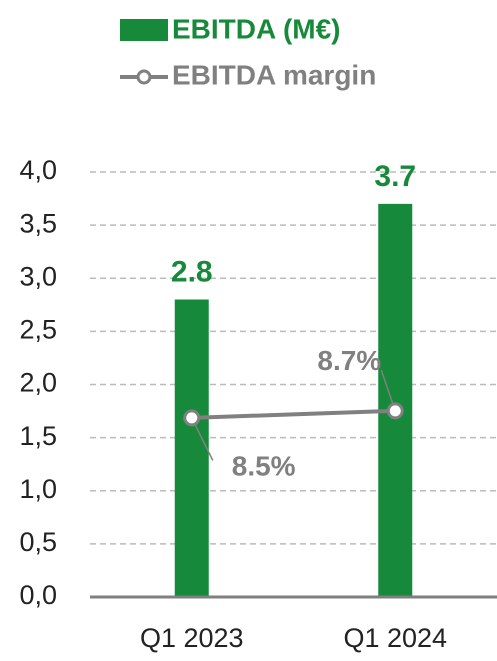 The image size is (497, 661). I want to click on y-tick-label: 3,0, so click(38, 276).